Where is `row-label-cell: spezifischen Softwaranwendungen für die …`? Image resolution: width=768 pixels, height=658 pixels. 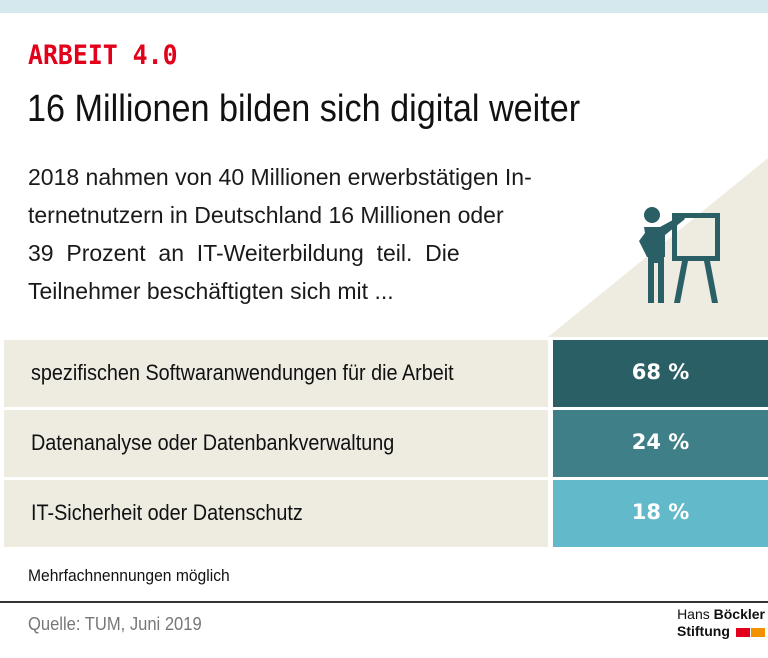 row-label-cell: spezifischen Softwaranwendungen für die … is located at coordinates (276, 373).